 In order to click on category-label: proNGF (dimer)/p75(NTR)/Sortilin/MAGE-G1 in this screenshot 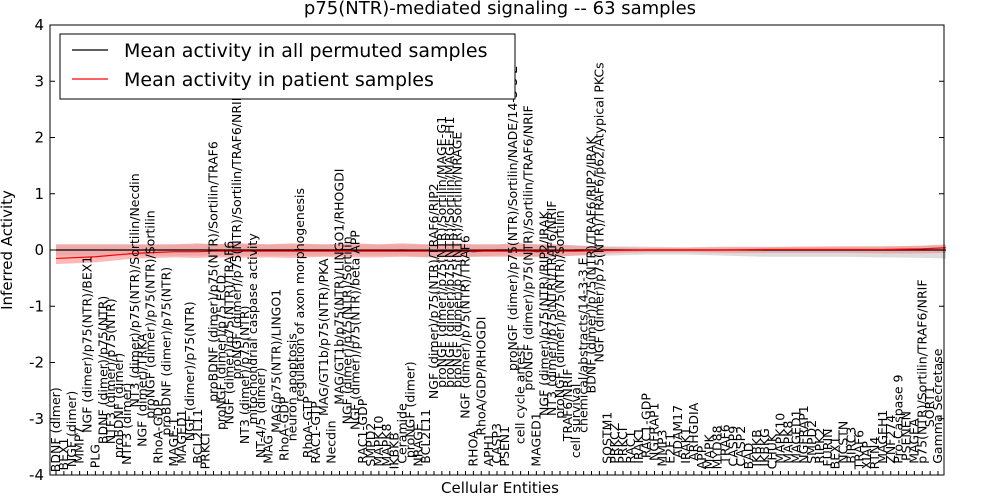, I will do `click(441, 252)`.